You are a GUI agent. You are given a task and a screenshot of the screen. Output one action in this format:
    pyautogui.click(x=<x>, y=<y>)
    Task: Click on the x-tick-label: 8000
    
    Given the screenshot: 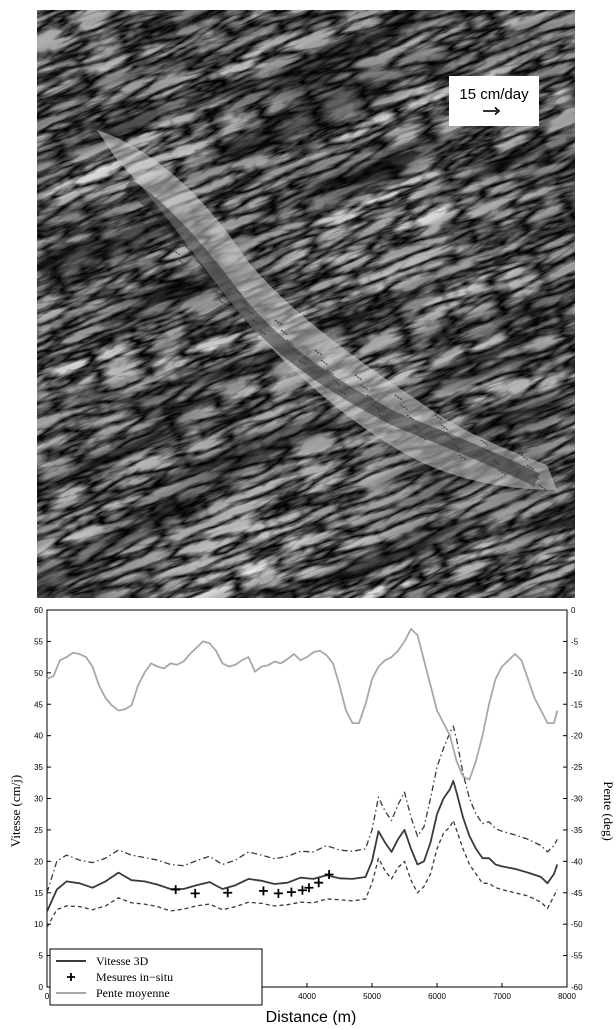 What is the action you would take?
    pyautogui.click(x=567, y=996)
    